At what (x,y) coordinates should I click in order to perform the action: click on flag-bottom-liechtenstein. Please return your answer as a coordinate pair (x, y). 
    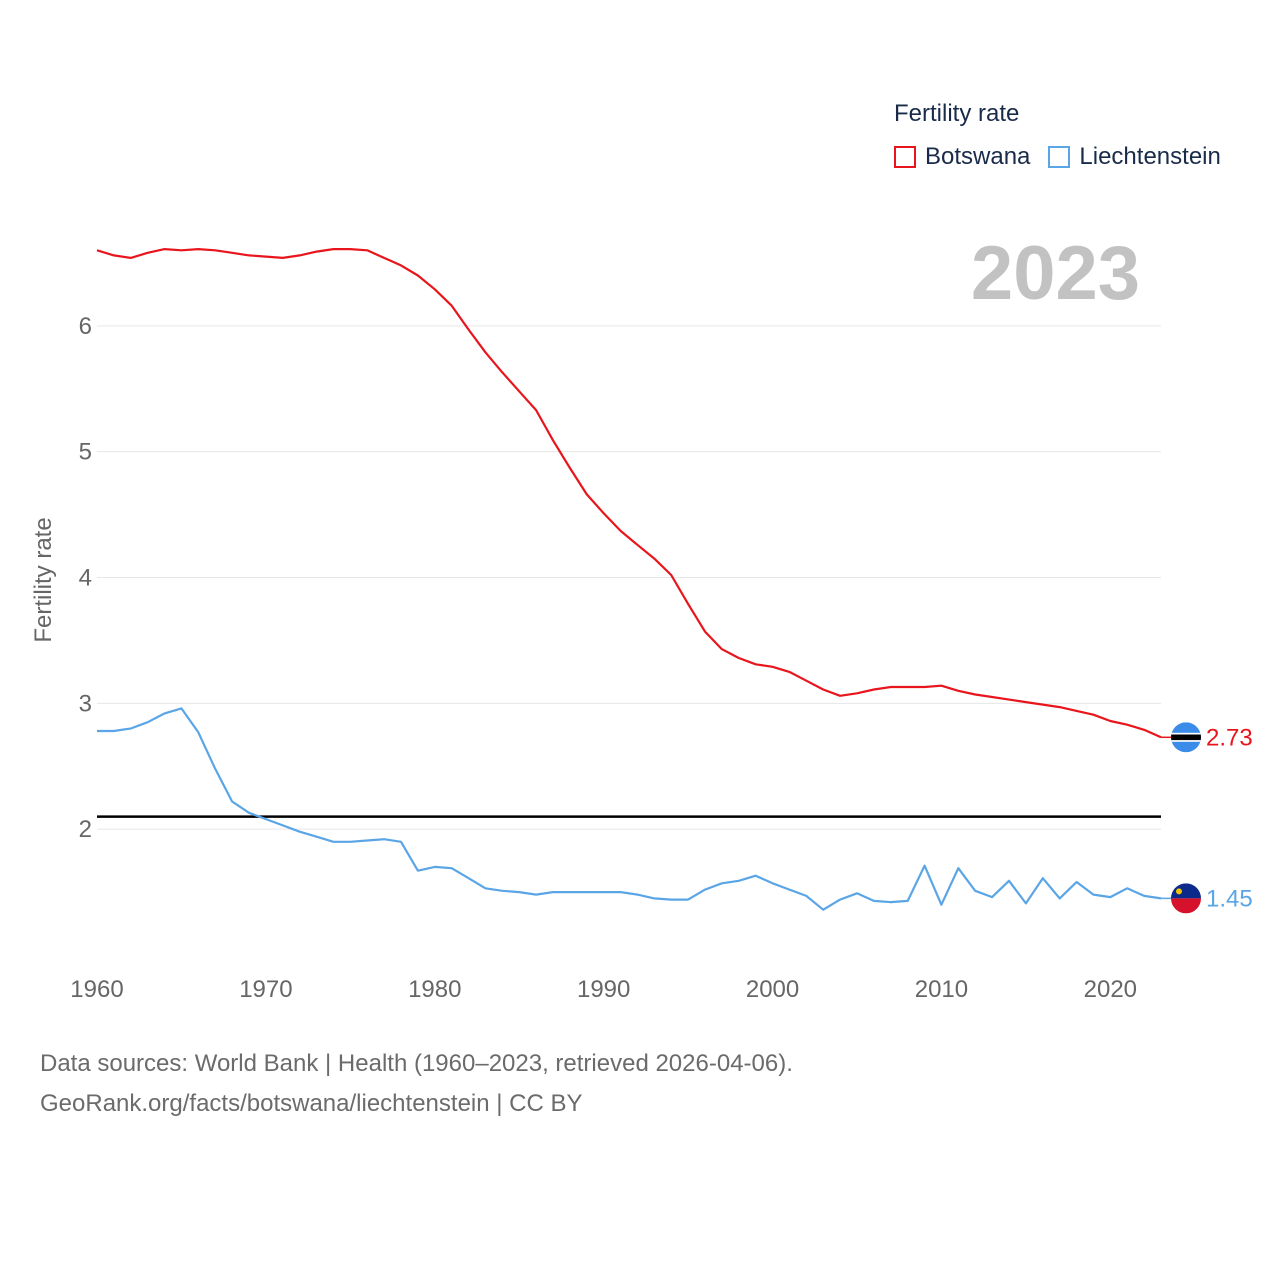
    Looking at the image, I should click on (1186, 906).